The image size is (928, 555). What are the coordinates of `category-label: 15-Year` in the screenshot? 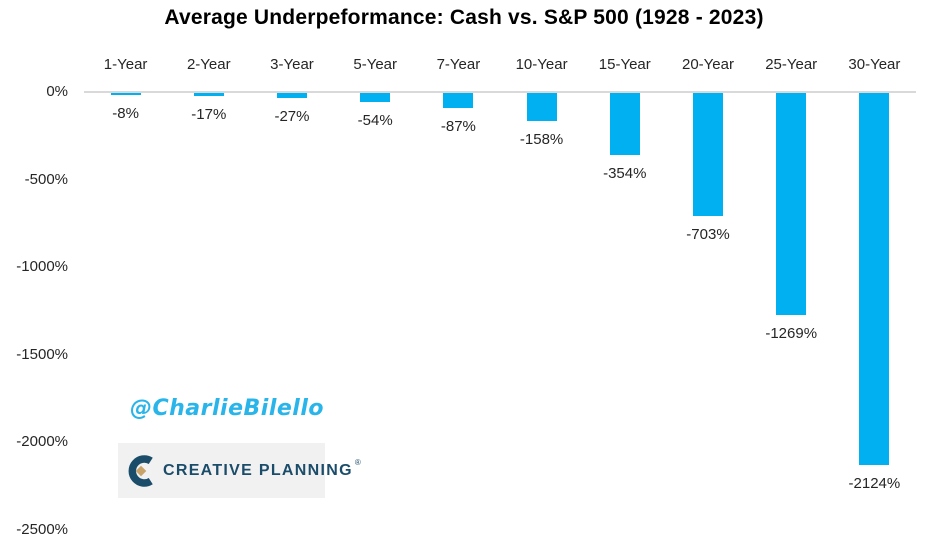 It's located at (624, 64).